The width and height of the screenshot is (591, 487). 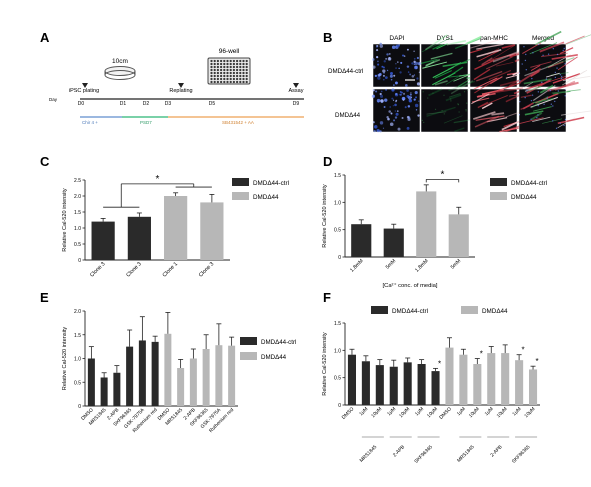 What do you see at coordinates (337, 351) in the screenshot?
I see `y-tick-label: 1.0` at bounding box center [337, 351].